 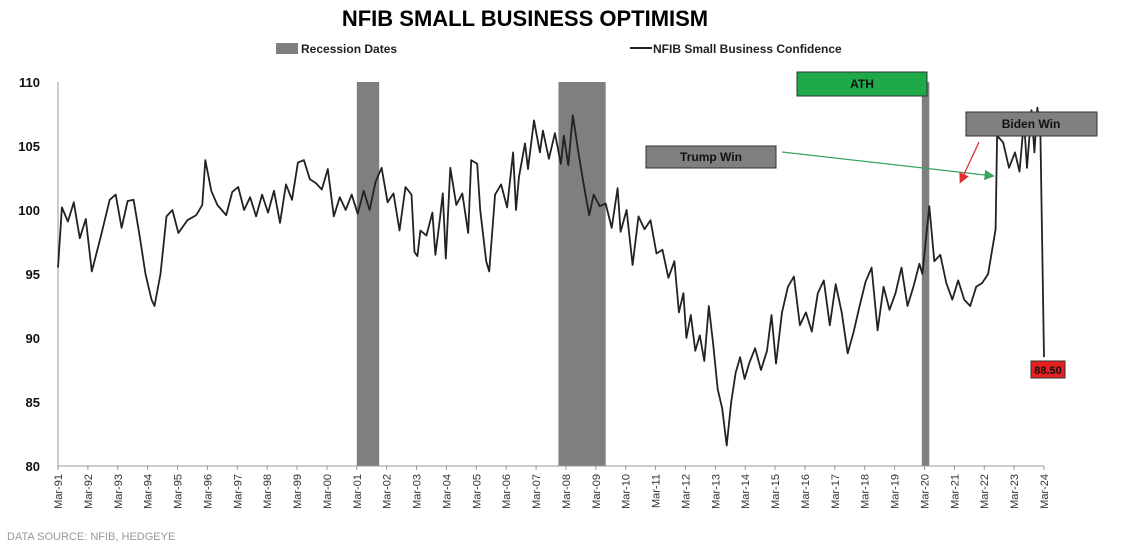 I want to click on x-tick-label-7: Mar-98, so click(x=268, y=491).